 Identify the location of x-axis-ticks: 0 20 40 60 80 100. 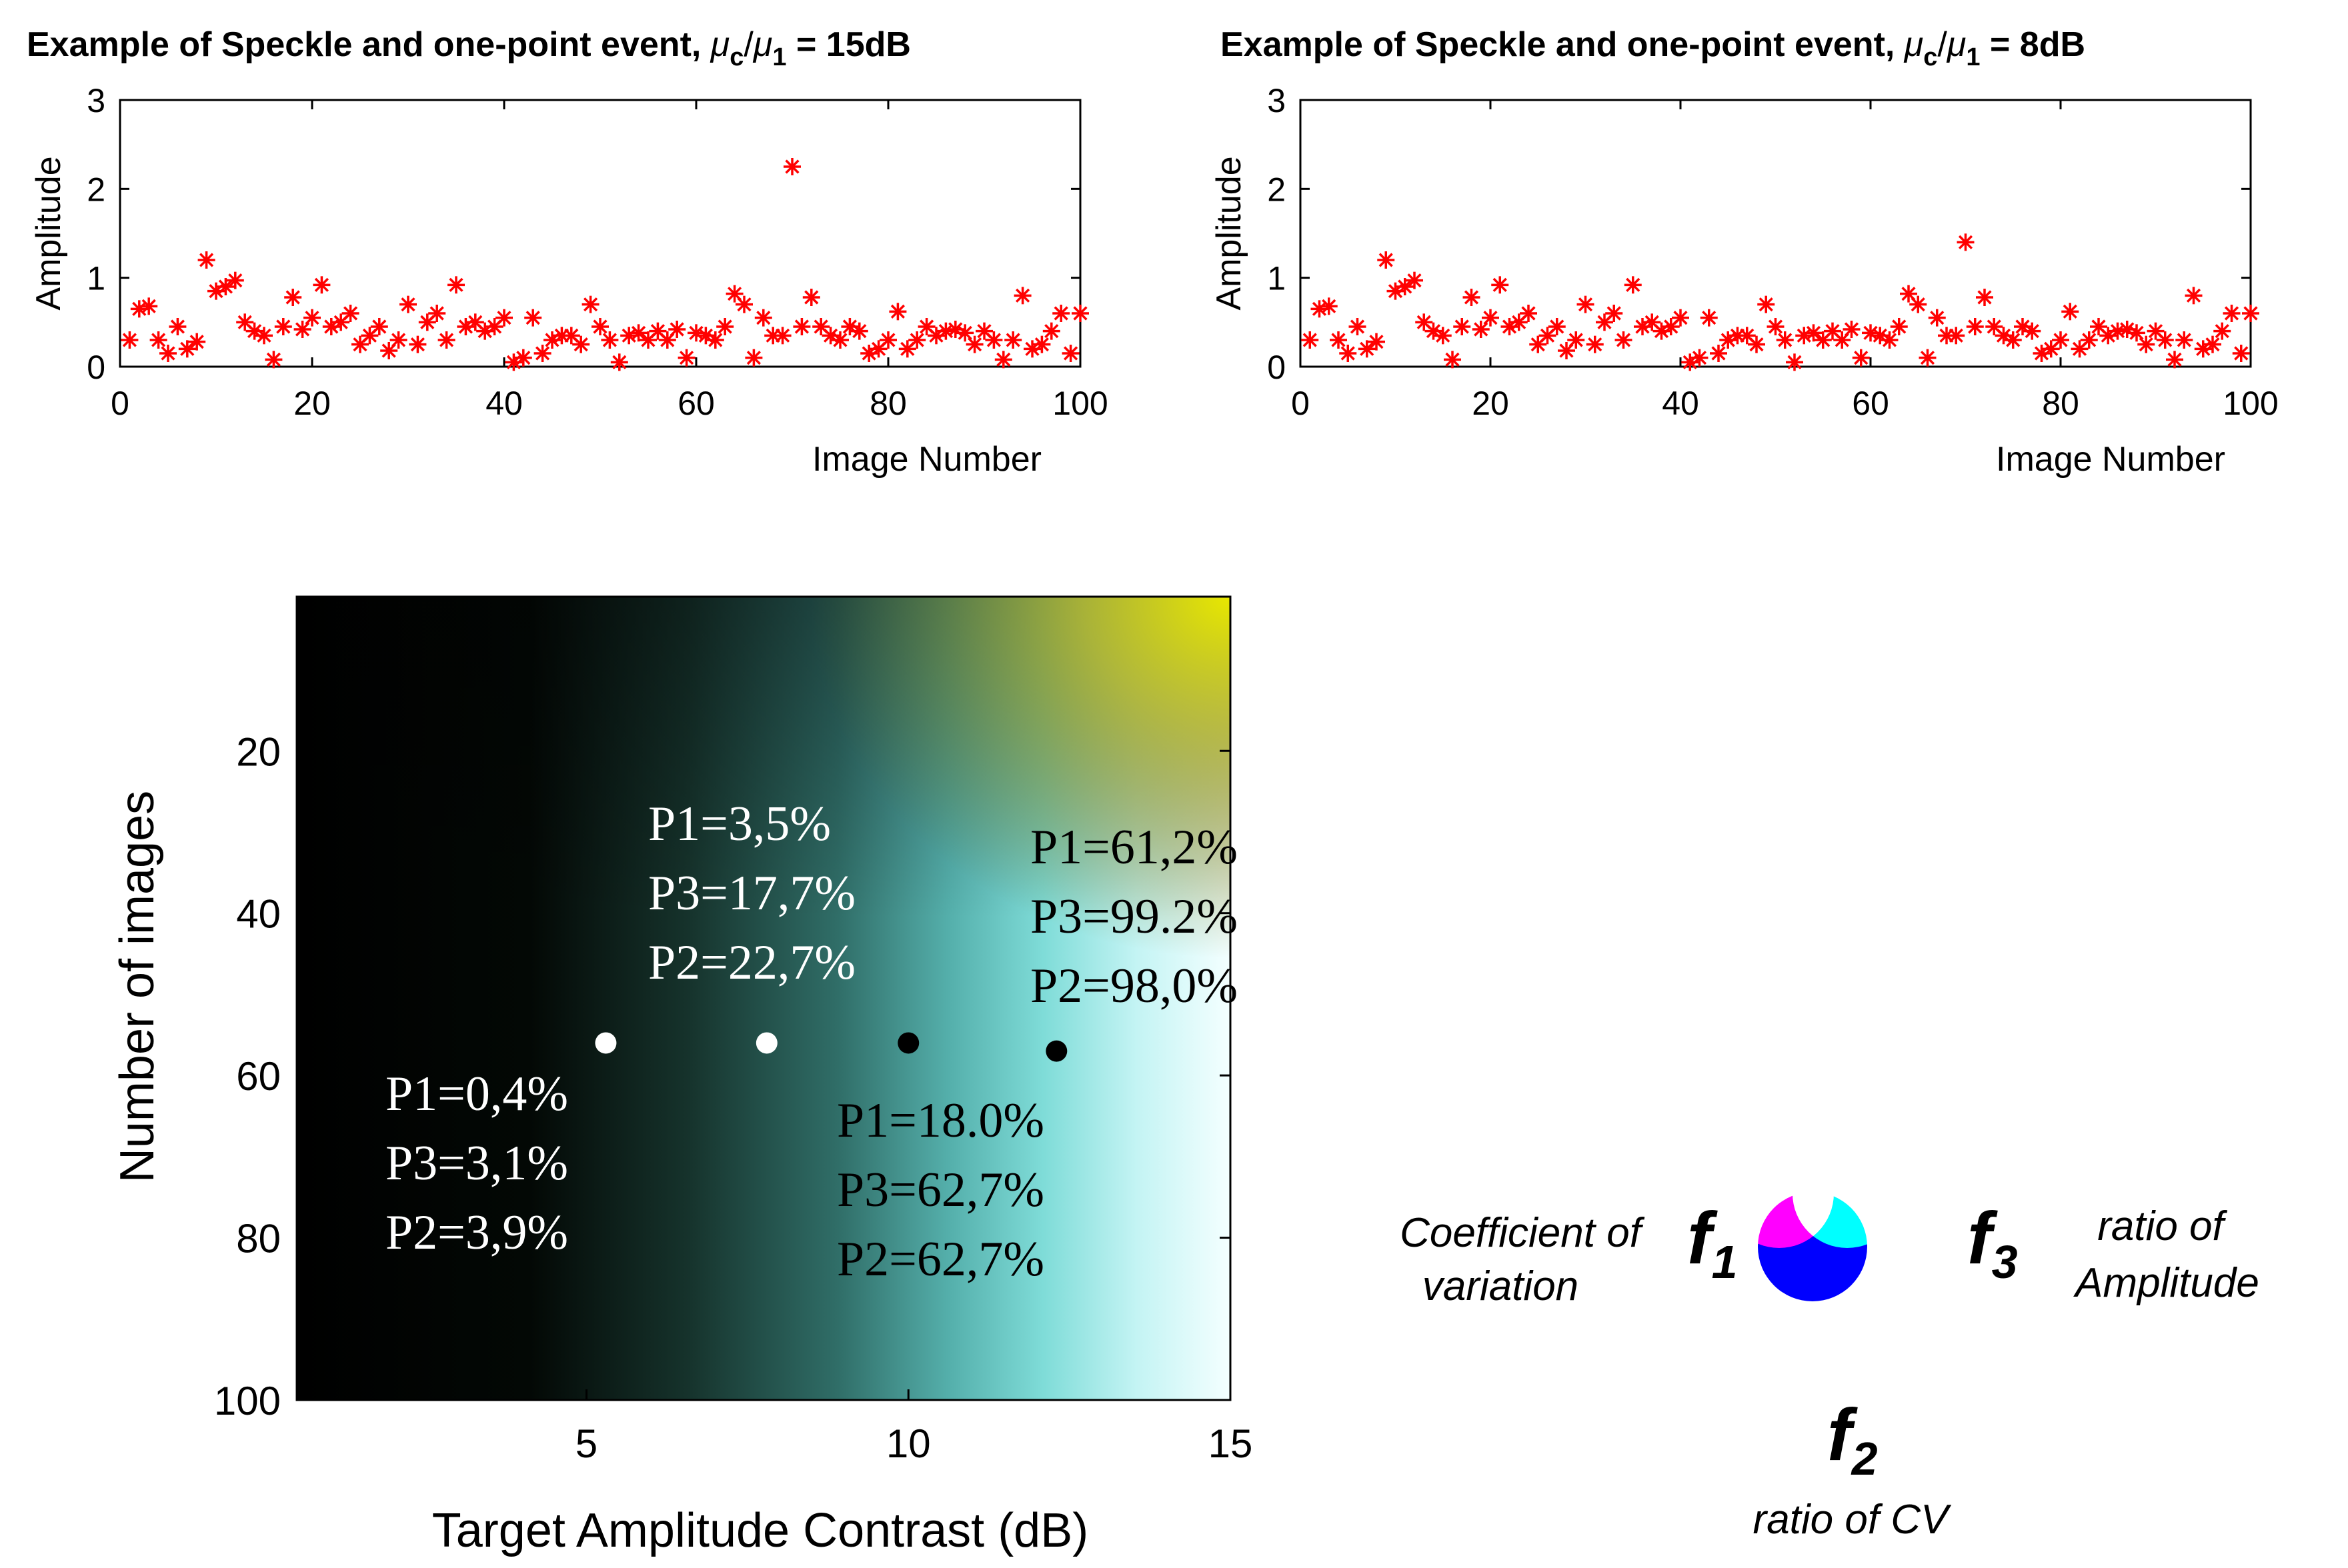
(609, 261).